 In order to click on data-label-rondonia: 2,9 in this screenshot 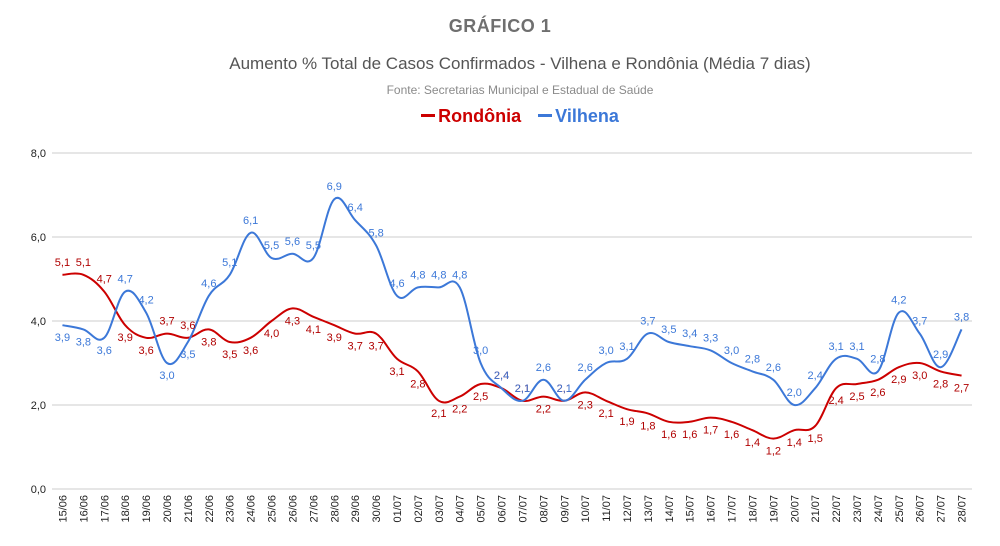, I will do `click(898, 380)`.